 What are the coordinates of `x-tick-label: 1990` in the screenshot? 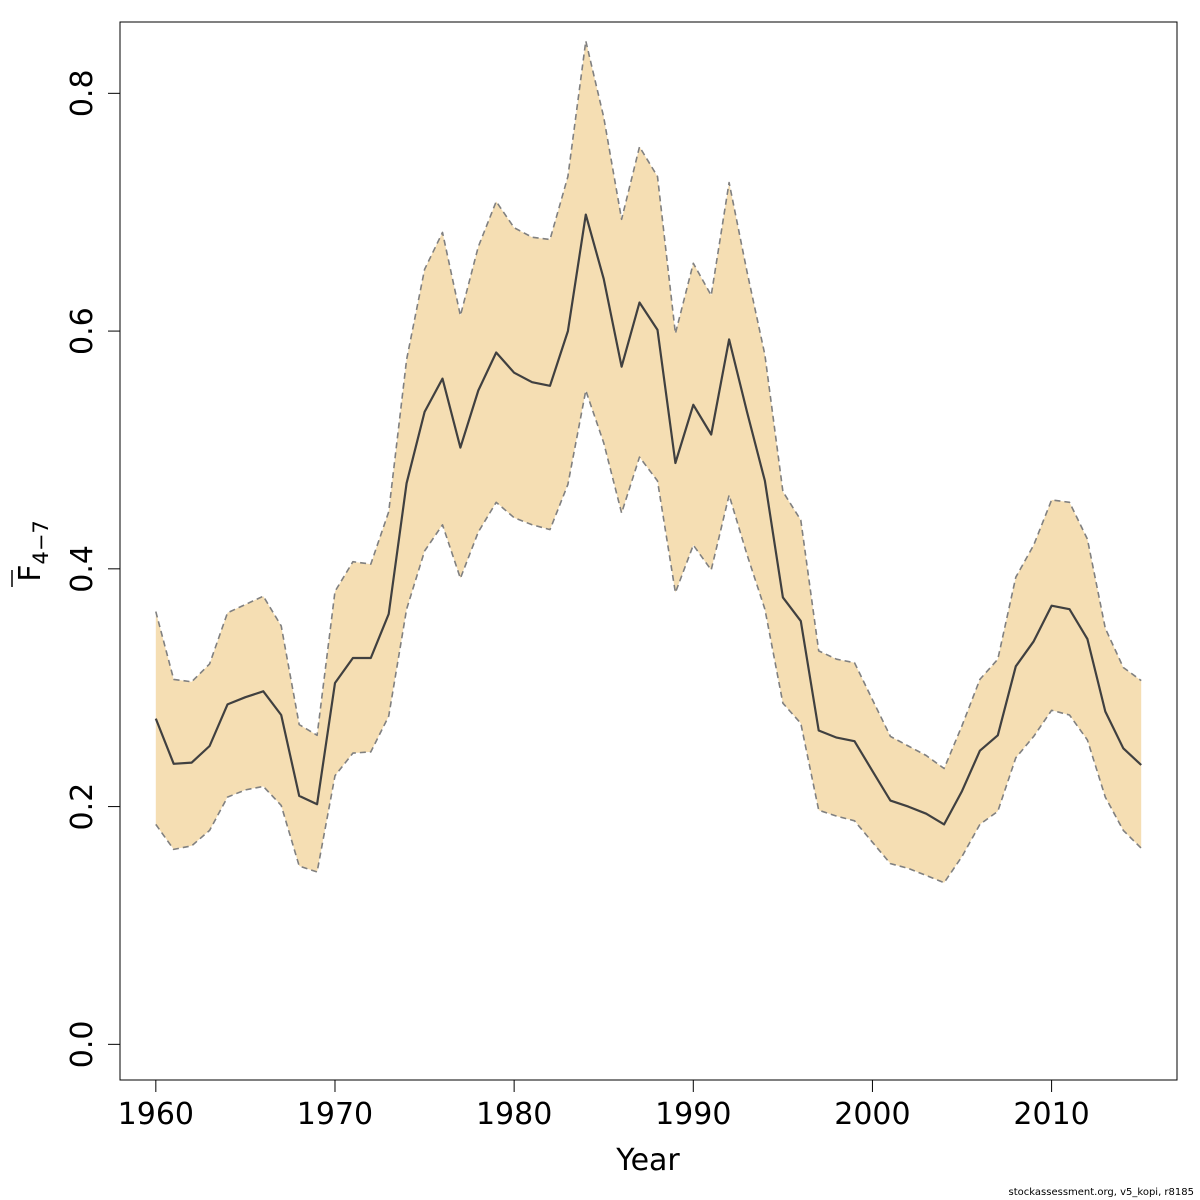 It's located at (693, 1114).